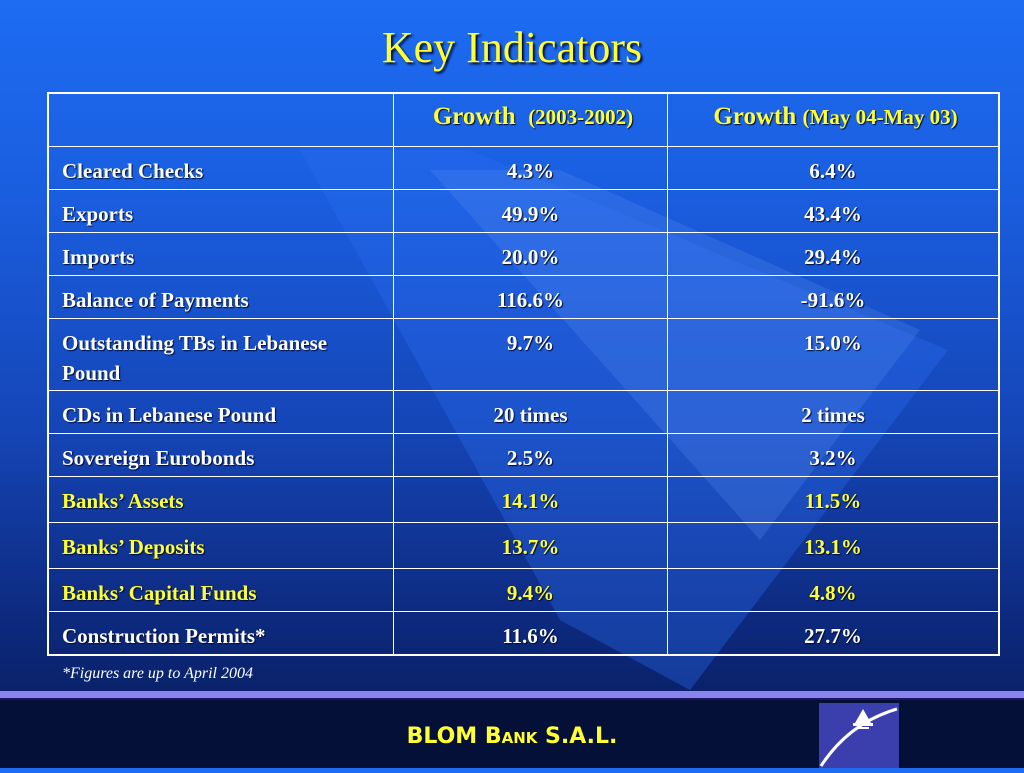  I want to click on row-label: Banks’ Assets, so click(220, 499).